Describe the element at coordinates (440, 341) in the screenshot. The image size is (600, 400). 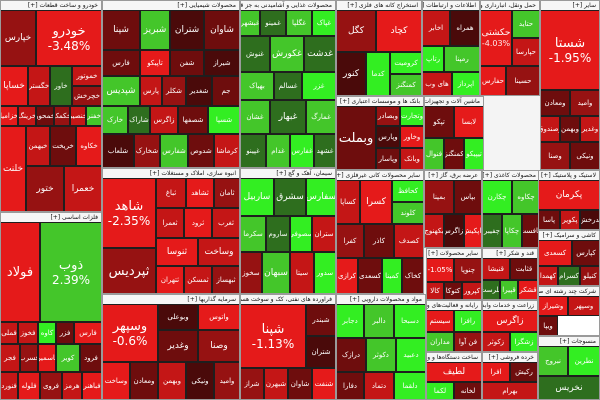
I see `stock-tile: مداران` at that location.